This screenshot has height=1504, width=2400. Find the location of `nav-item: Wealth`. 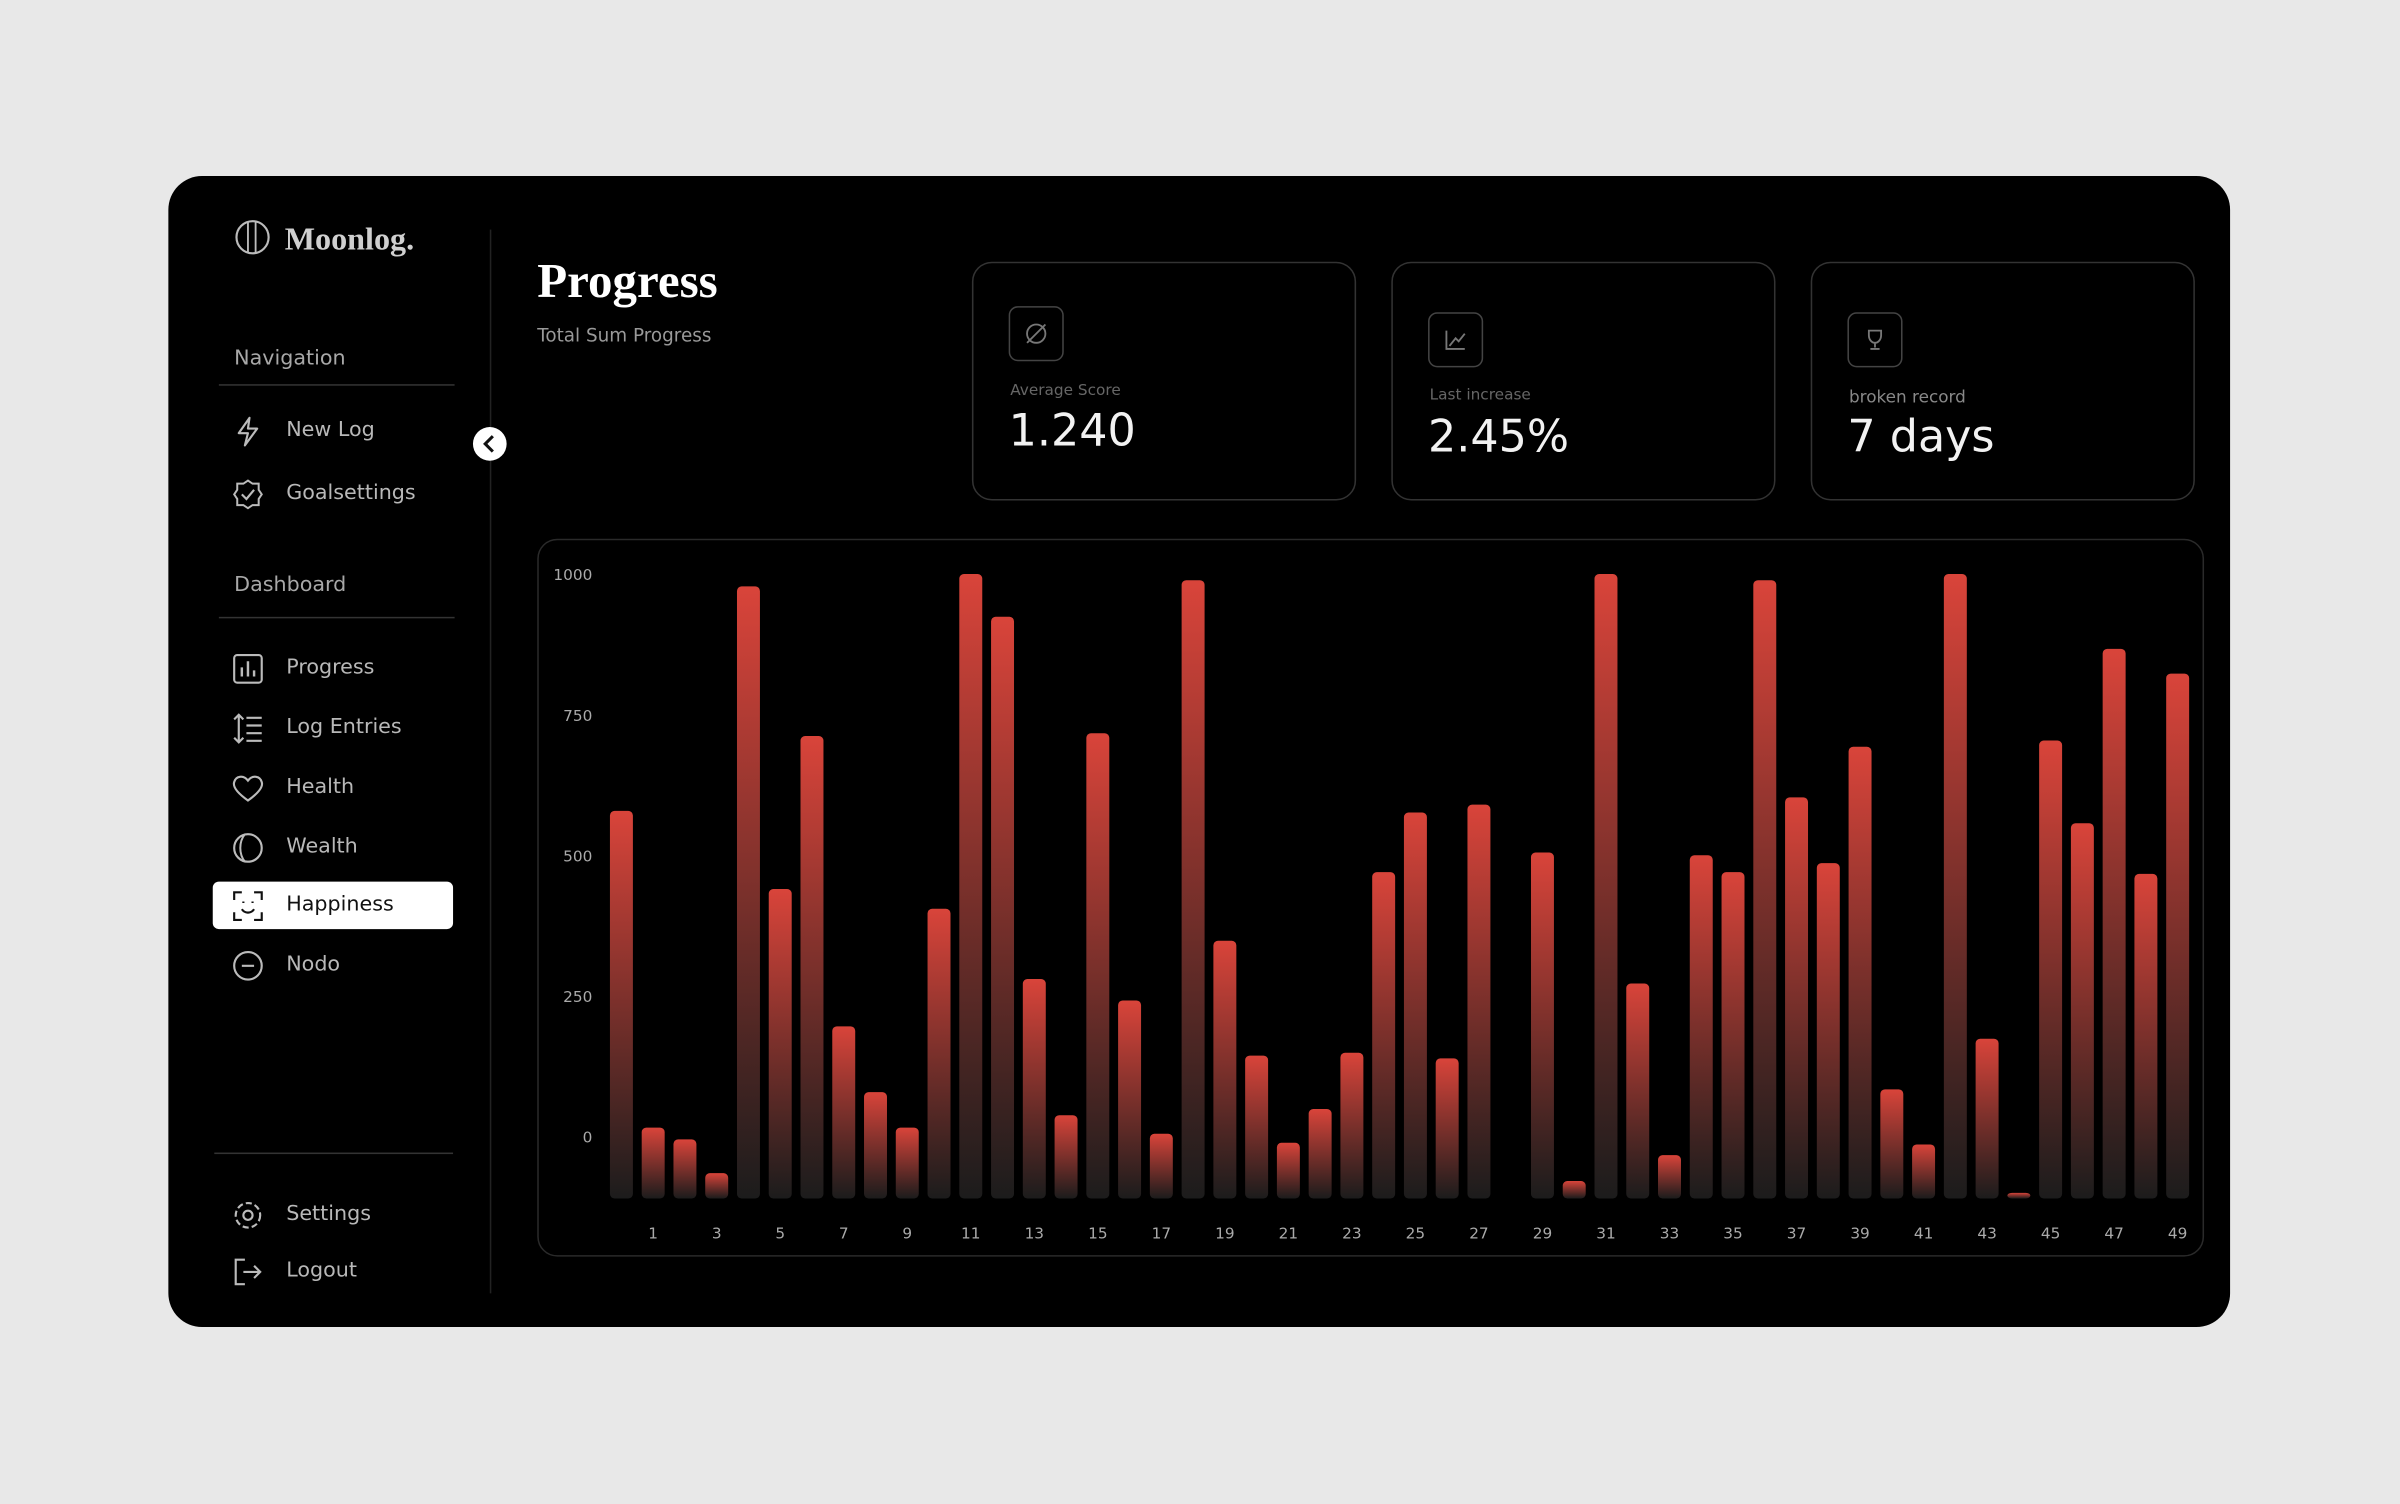

nav-item: Wealth is located at coordinates (333, 846).